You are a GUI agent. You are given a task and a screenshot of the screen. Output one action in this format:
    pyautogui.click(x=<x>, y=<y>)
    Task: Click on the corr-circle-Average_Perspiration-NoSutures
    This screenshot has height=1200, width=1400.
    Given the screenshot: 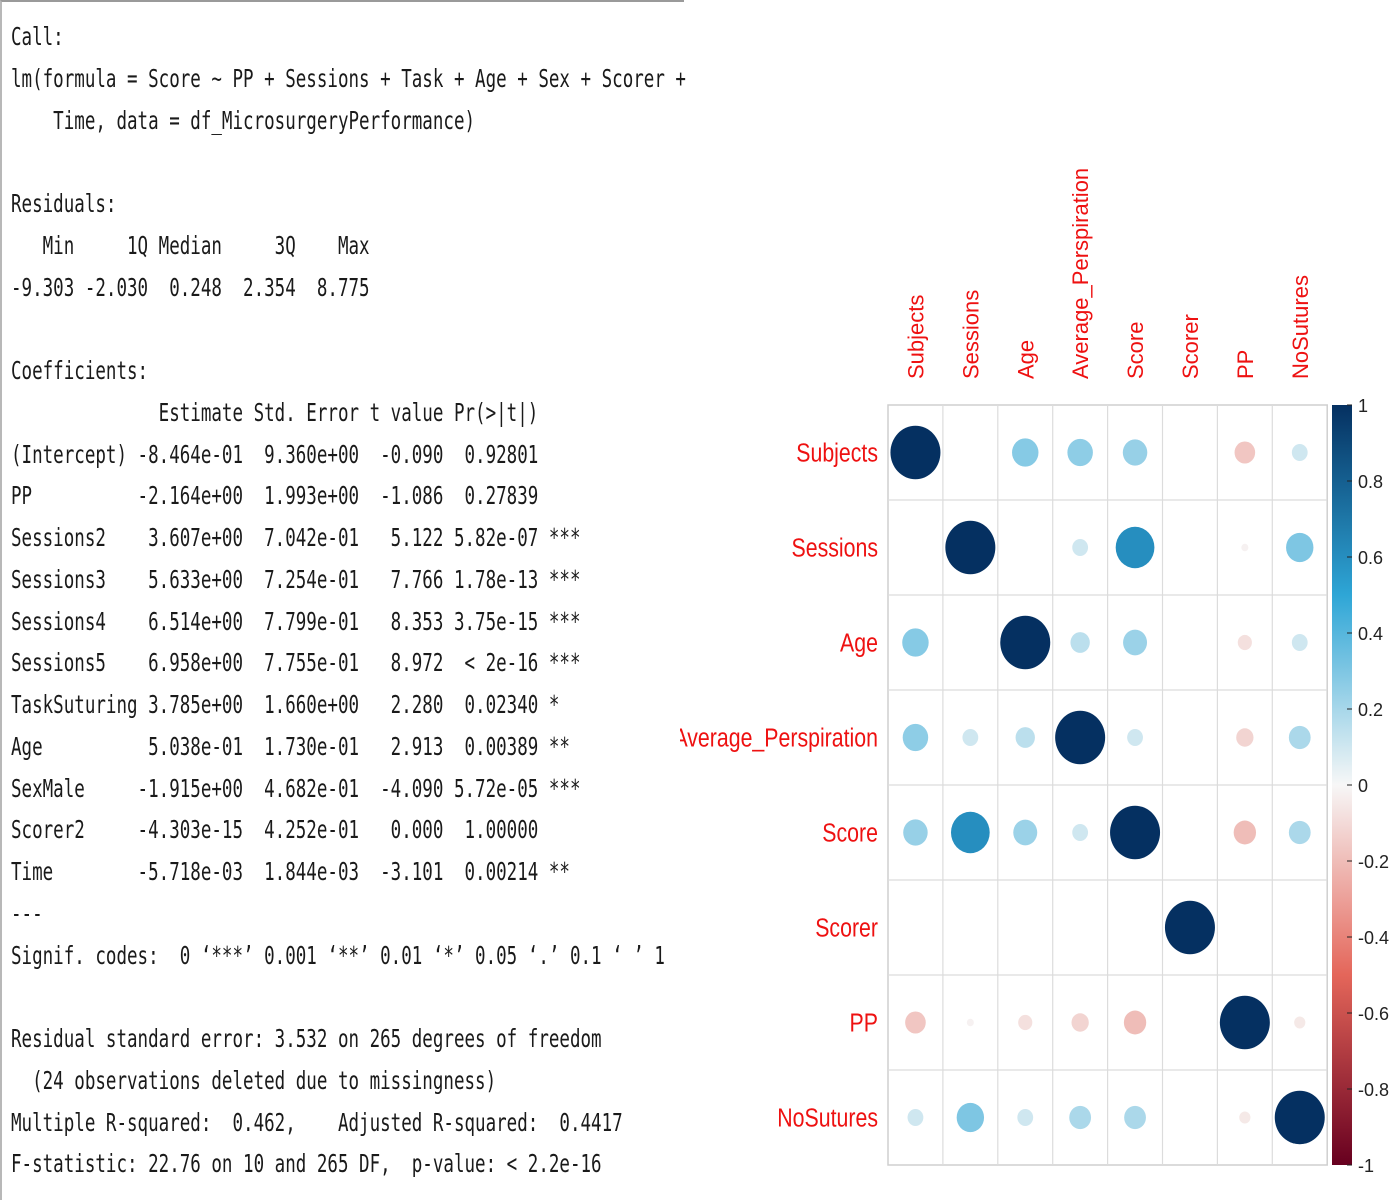 What is the action you would take?
    pyautogui.click(x=1299, y=737)
    